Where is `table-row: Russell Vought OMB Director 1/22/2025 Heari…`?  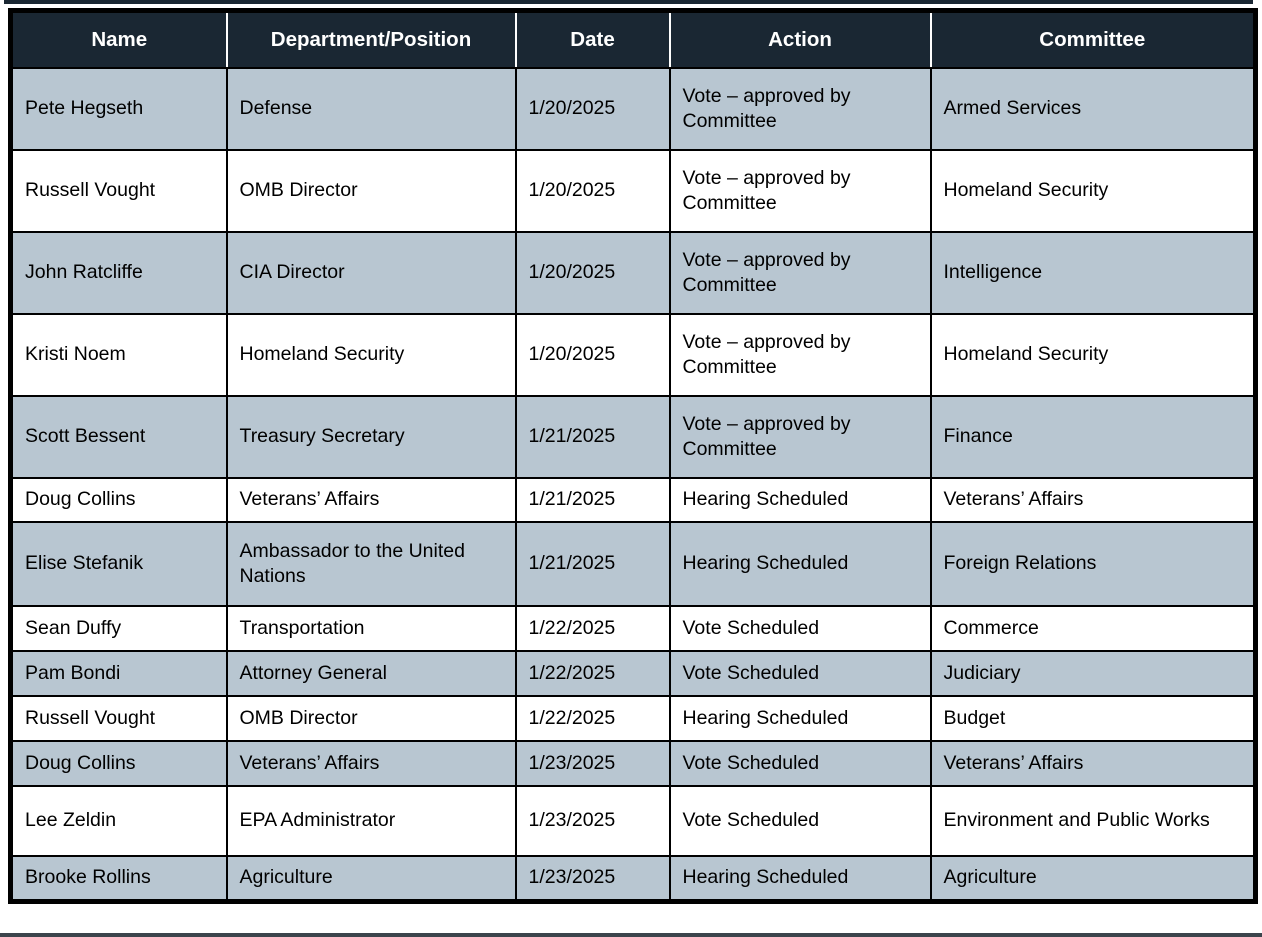 table-row: Russell Vought OMB Director 1/22/2025 Heari… is located at coordinates (633, 718).